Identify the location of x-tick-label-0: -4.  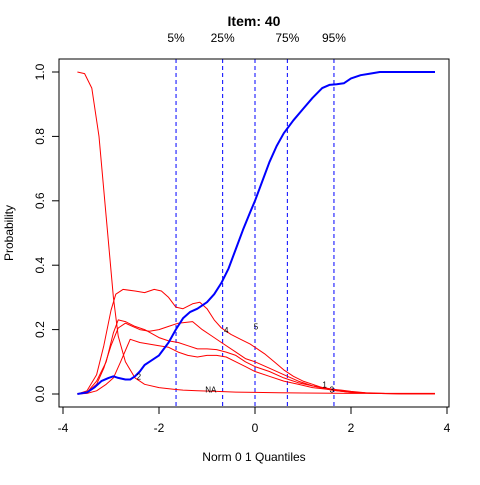
(63, 428).